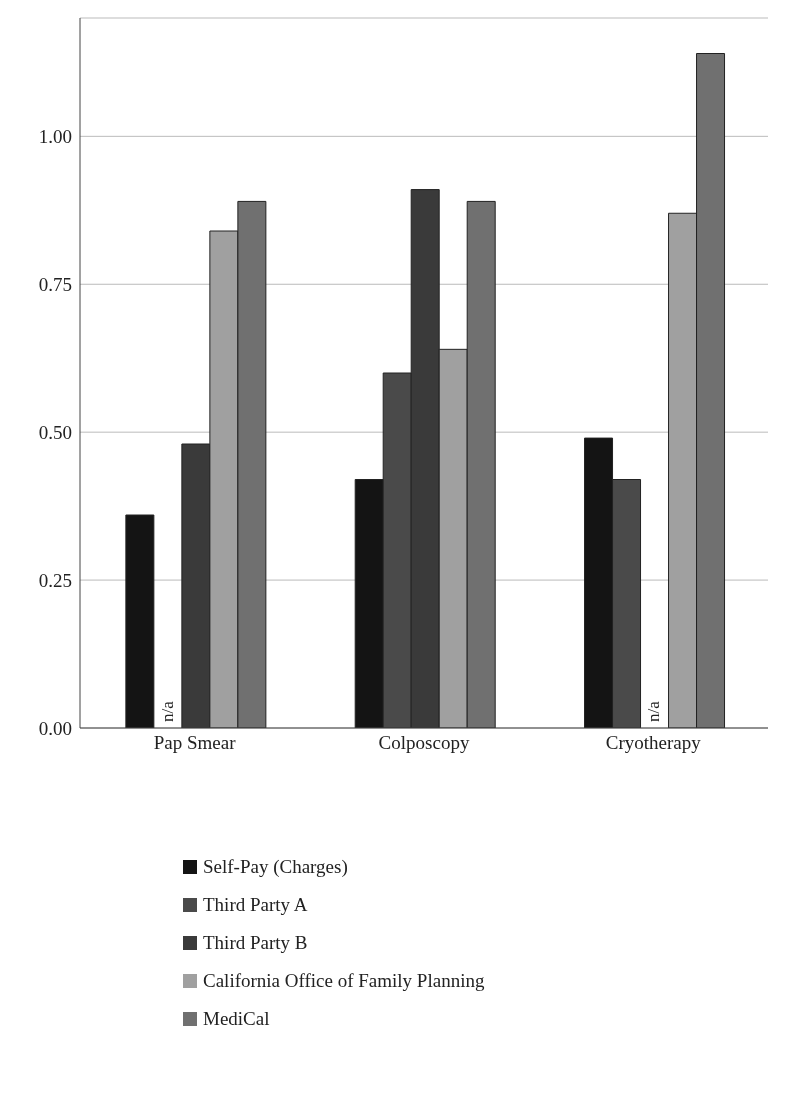  Describe the element at coordinates (55, 432) in the screenshot. I see `y-tick-label: 0.50` at that location.